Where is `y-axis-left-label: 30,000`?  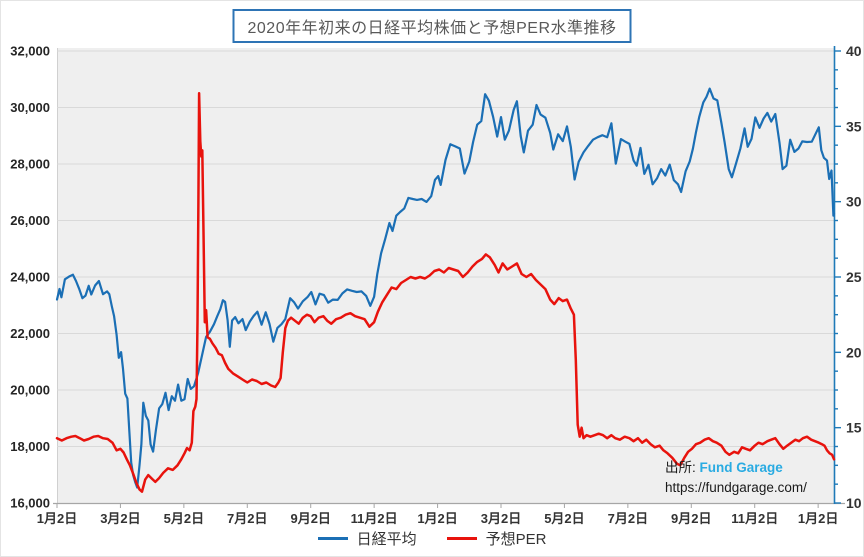
y-axis-left-label: 30,000 is located at coordinates (30, 107).